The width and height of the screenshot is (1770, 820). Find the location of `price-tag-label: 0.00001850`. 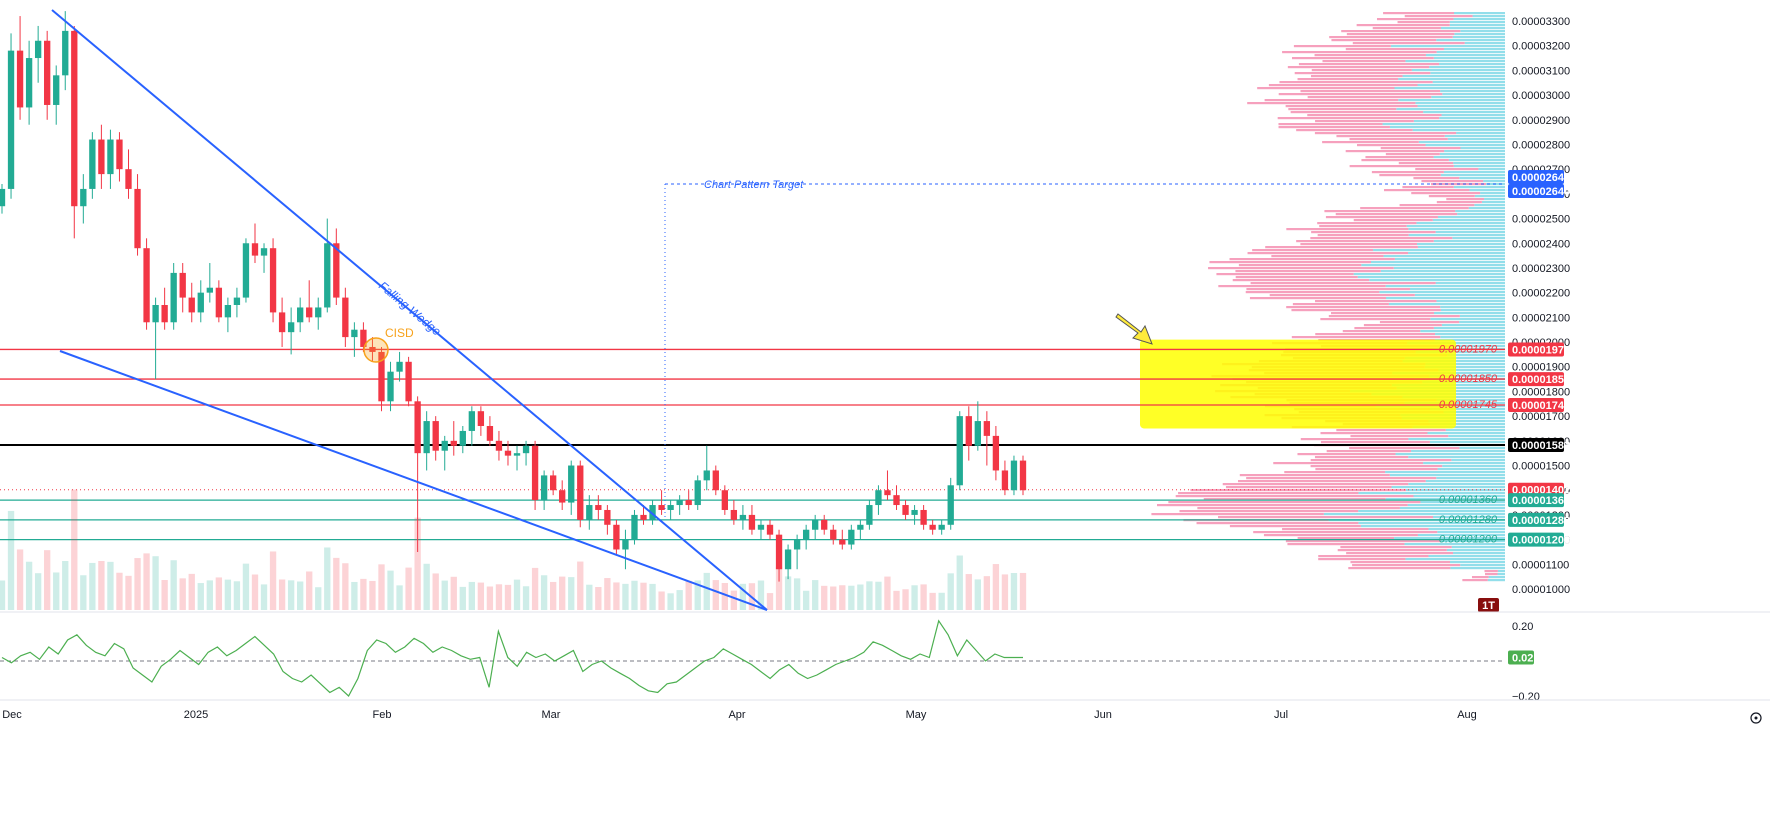

price-tag-label: 0.00001850 is located at coordinates (1541, 380).